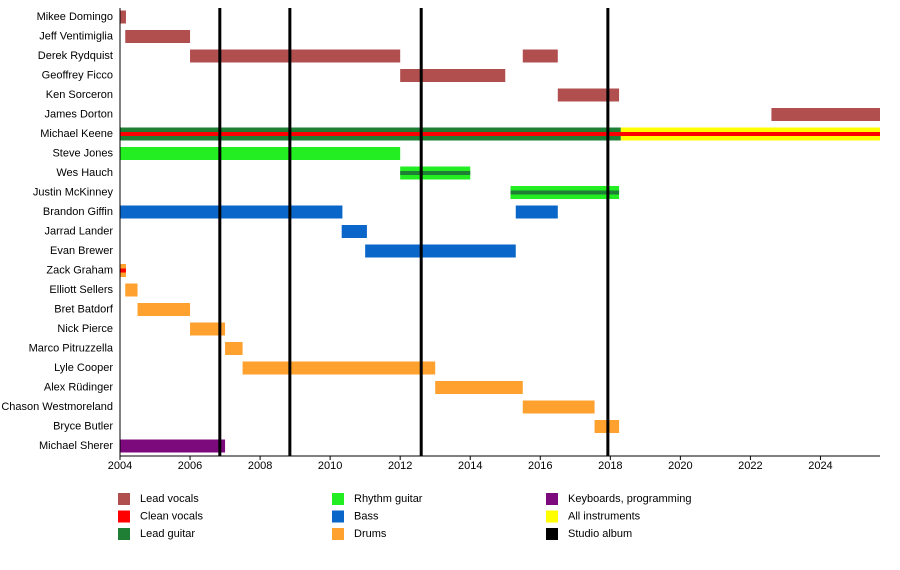 The height and width of the screenshot is (570, 900). I want to click on row-label: Justin McKinney, so click(73, 192).